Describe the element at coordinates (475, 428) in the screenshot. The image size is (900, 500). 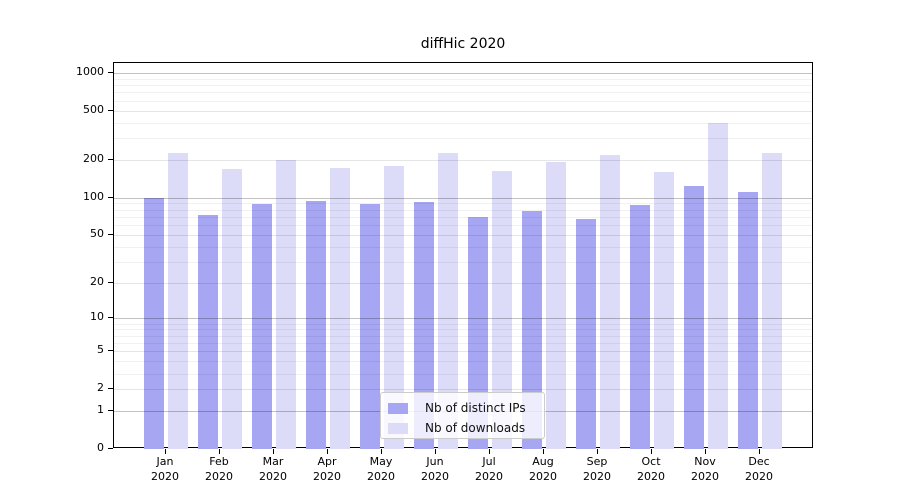
I see `legend-label-downloads: Nb of downloads` at that location.